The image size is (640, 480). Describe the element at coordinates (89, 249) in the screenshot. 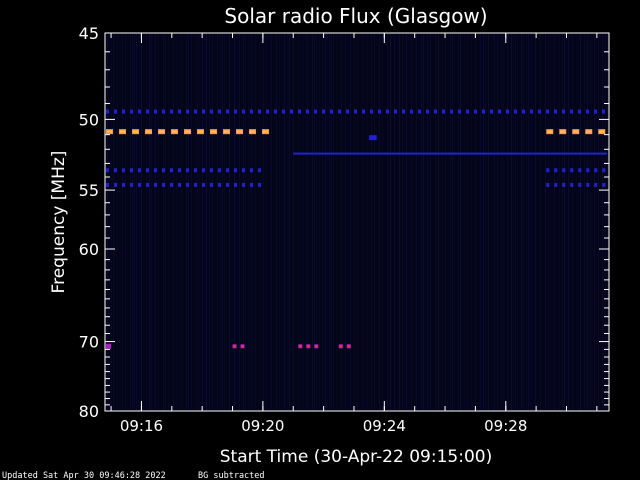

I see `y-tick-label: 60` at that location.